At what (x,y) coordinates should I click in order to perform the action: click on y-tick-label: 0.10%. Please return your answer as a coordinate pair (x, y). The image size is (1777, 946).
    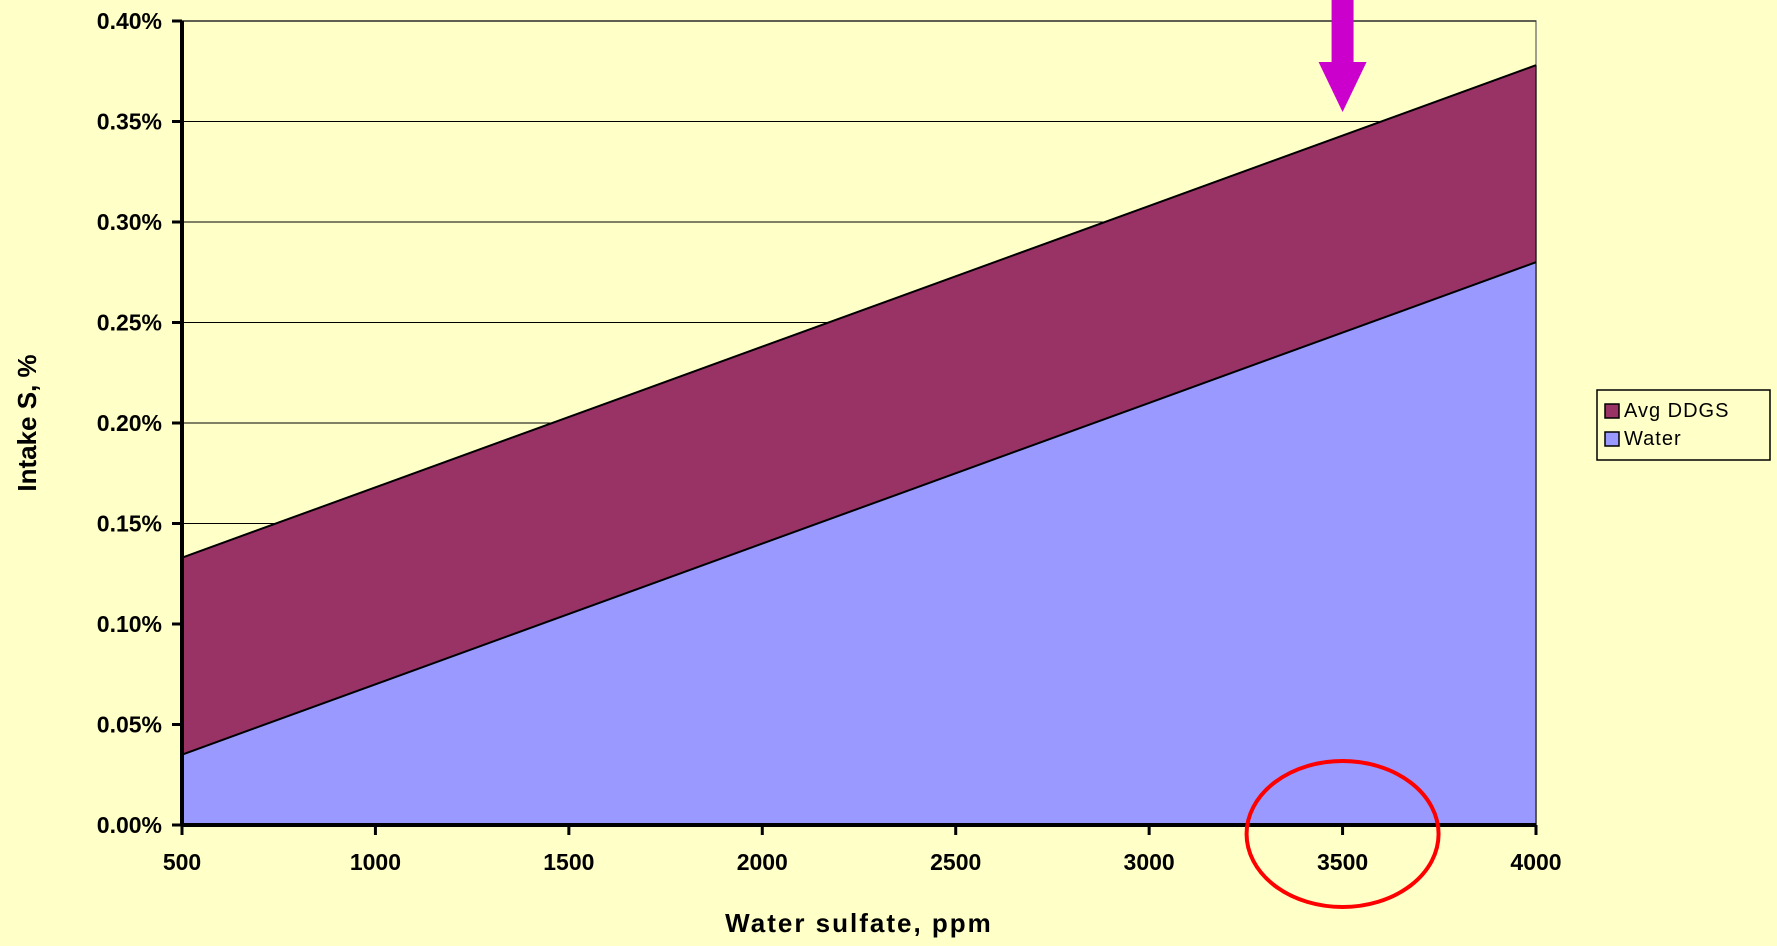
    Looking at the image, I should click on (129, 624).